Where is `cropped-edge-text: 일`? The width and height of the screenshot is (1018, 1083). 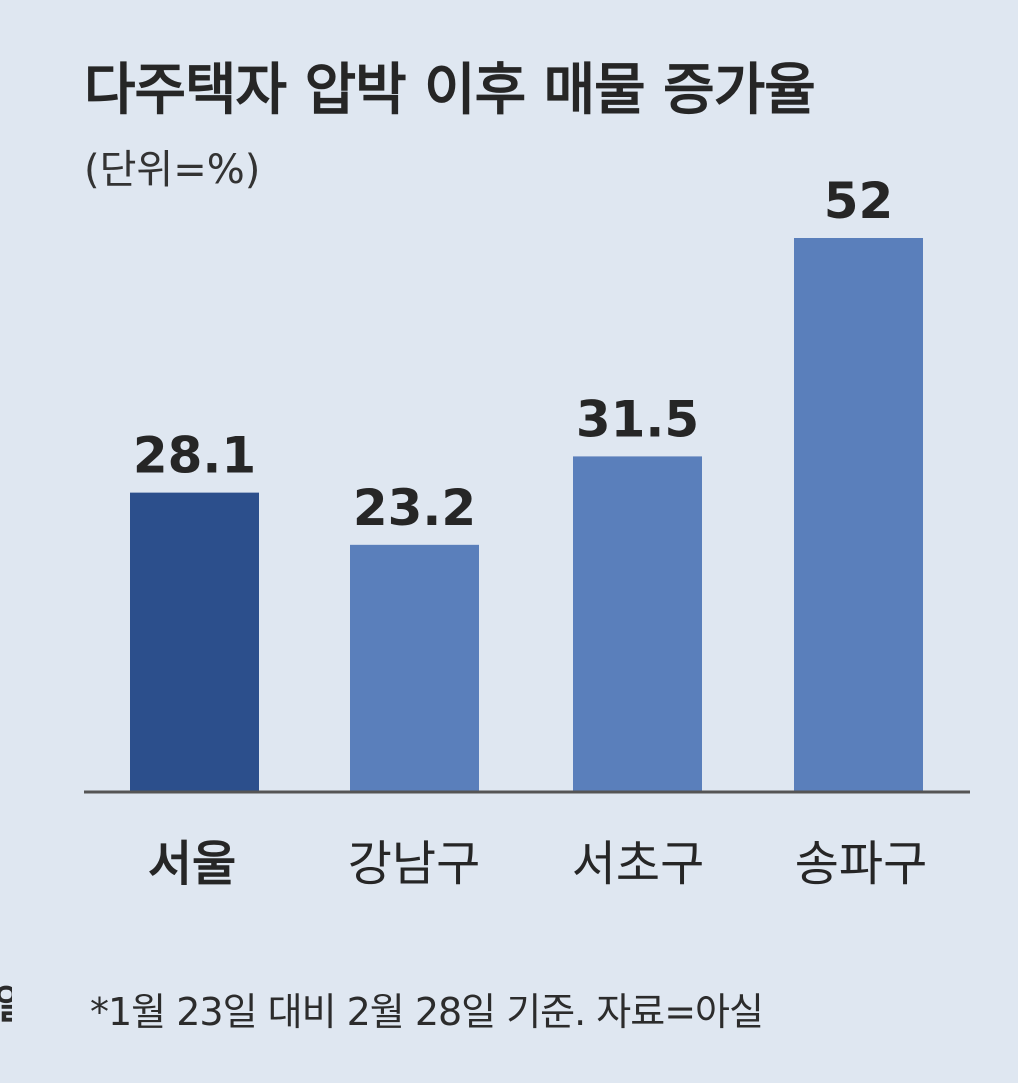 cropped-edge-text: 일 is located at coordinates (6, 1005).